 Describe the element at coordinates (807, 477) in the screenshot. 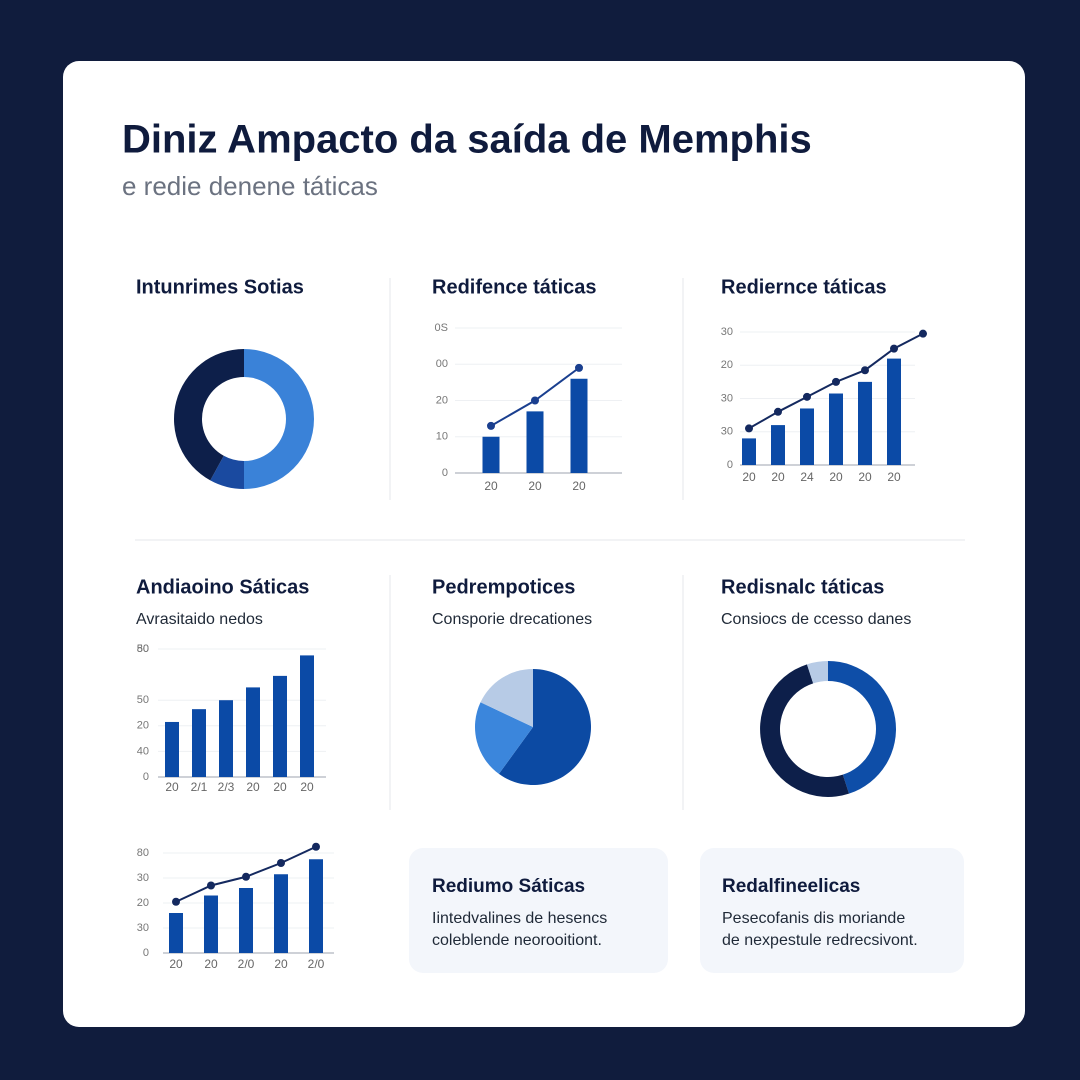

I see `x-tick-label: 24` at that location.